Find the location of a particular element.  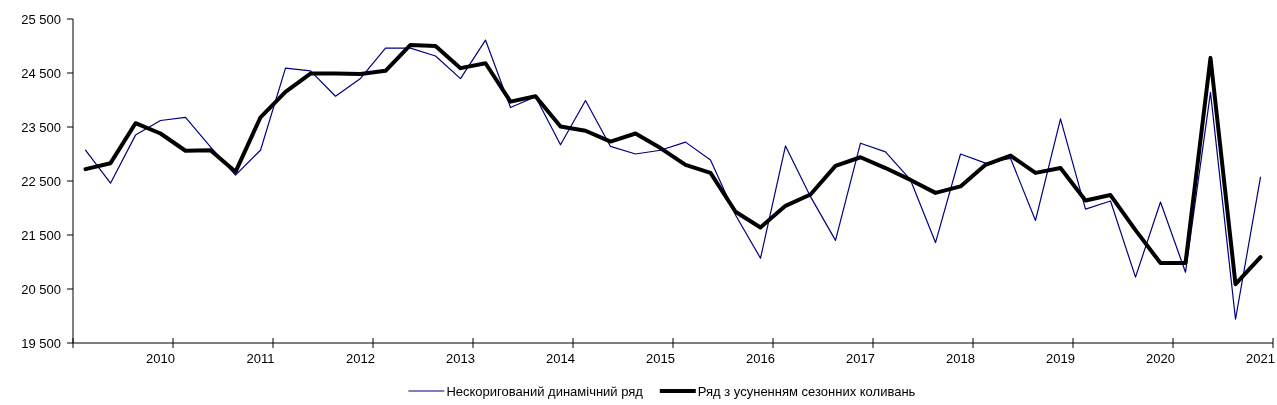

x-tick-label: 2014 is located at coordinates (560, 358).